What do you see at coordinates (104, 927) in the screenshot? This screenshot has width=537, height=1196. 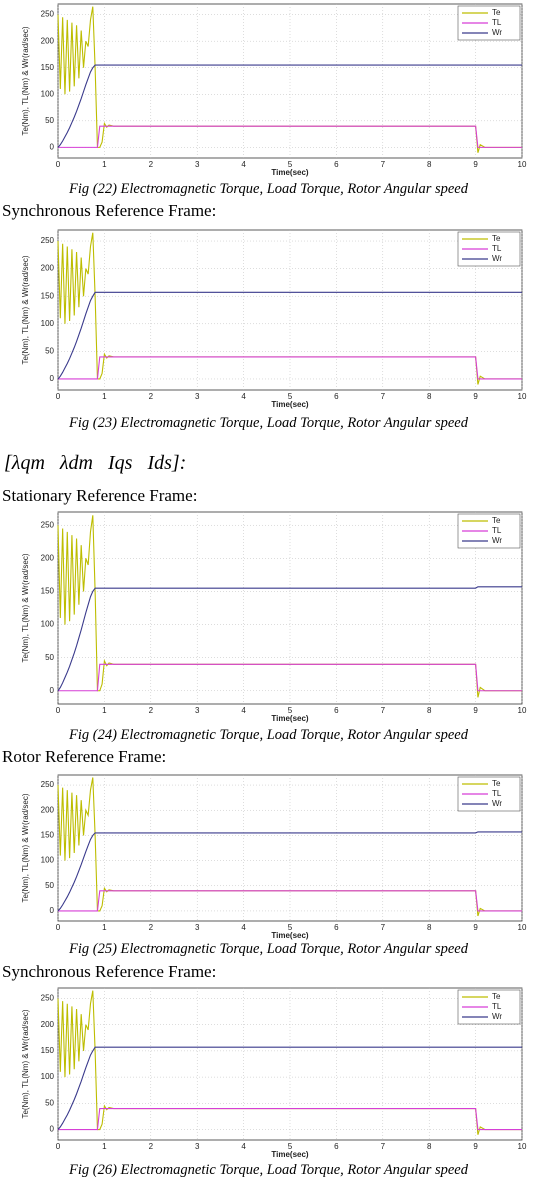 I see `x-tick-label: 1` at bounding box center [104, 927].